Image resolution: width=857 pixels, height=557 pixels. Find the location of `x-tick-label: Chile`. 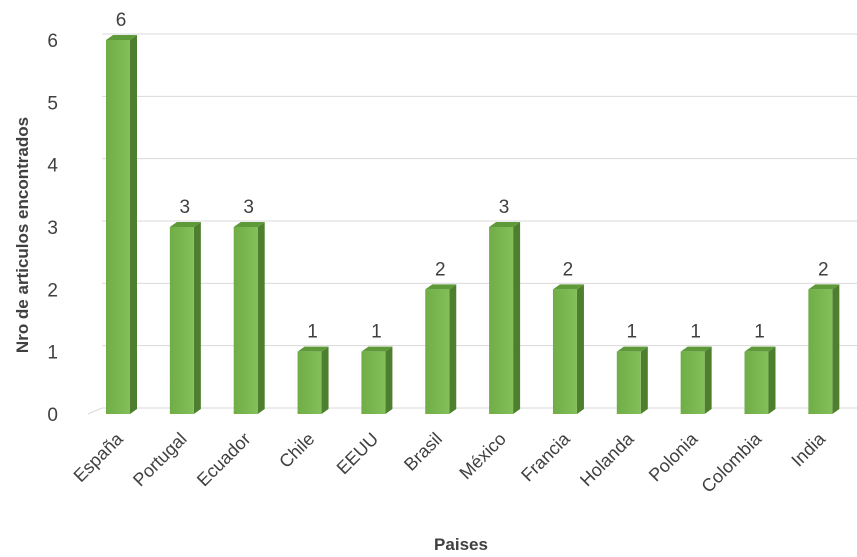

x-tick-label: Chile is located at coordinates (296, 450).